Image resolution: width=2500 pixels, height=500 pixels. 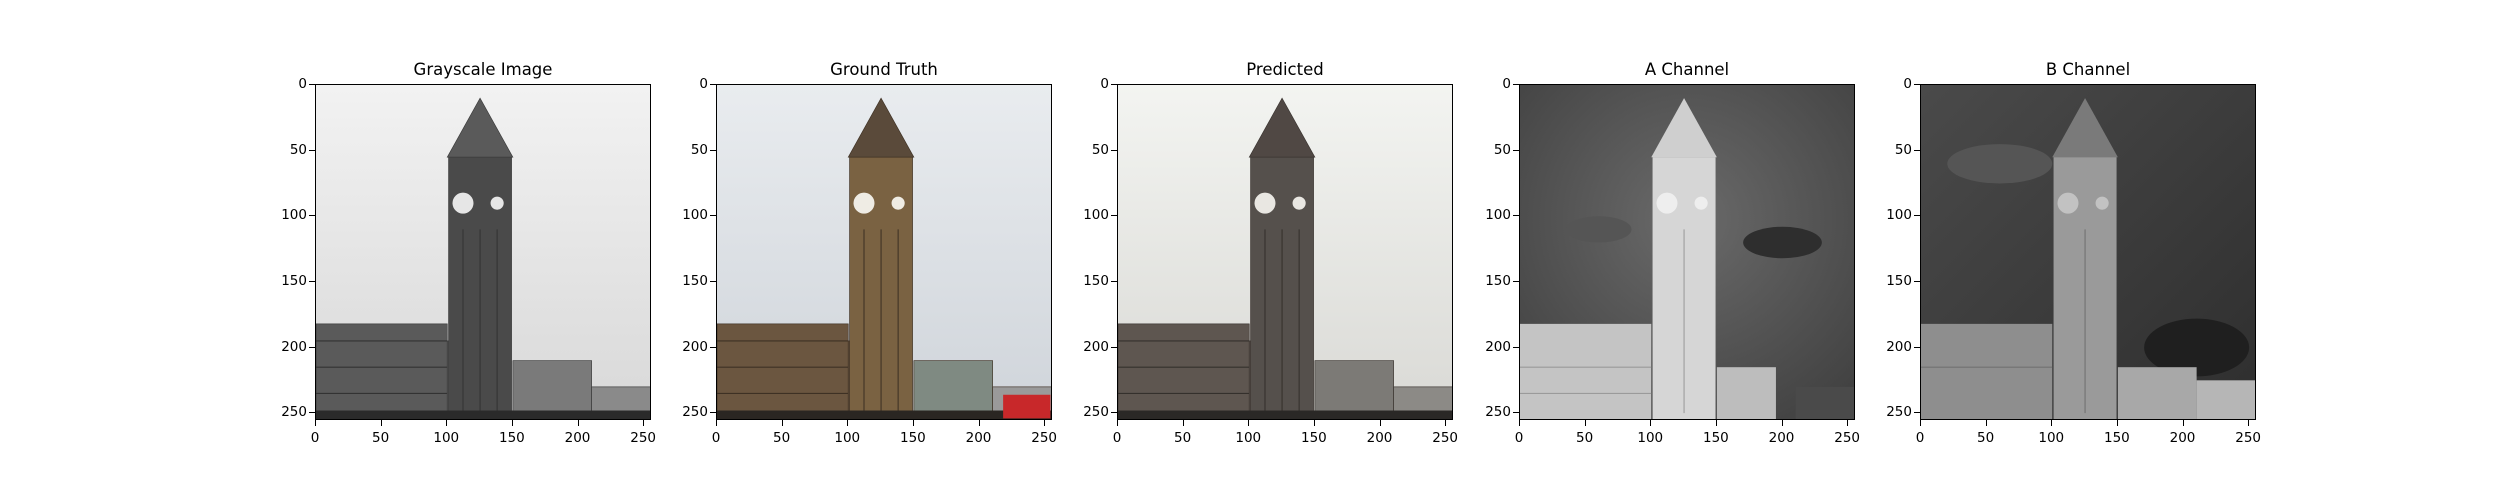 What do you see at coordinates (483, 69) in the screenshot?
I see `panel-title: Grayscale Image` at bounding box center [483, 69].